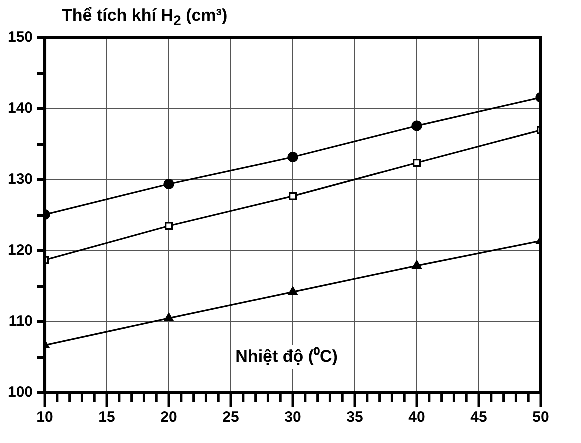 The width and height of the screenshot is (581, 443). What do you see at coordinates (417, 417) in the screenshot?
I see `x-tick-label: 40` at bounding box center [417, 417].